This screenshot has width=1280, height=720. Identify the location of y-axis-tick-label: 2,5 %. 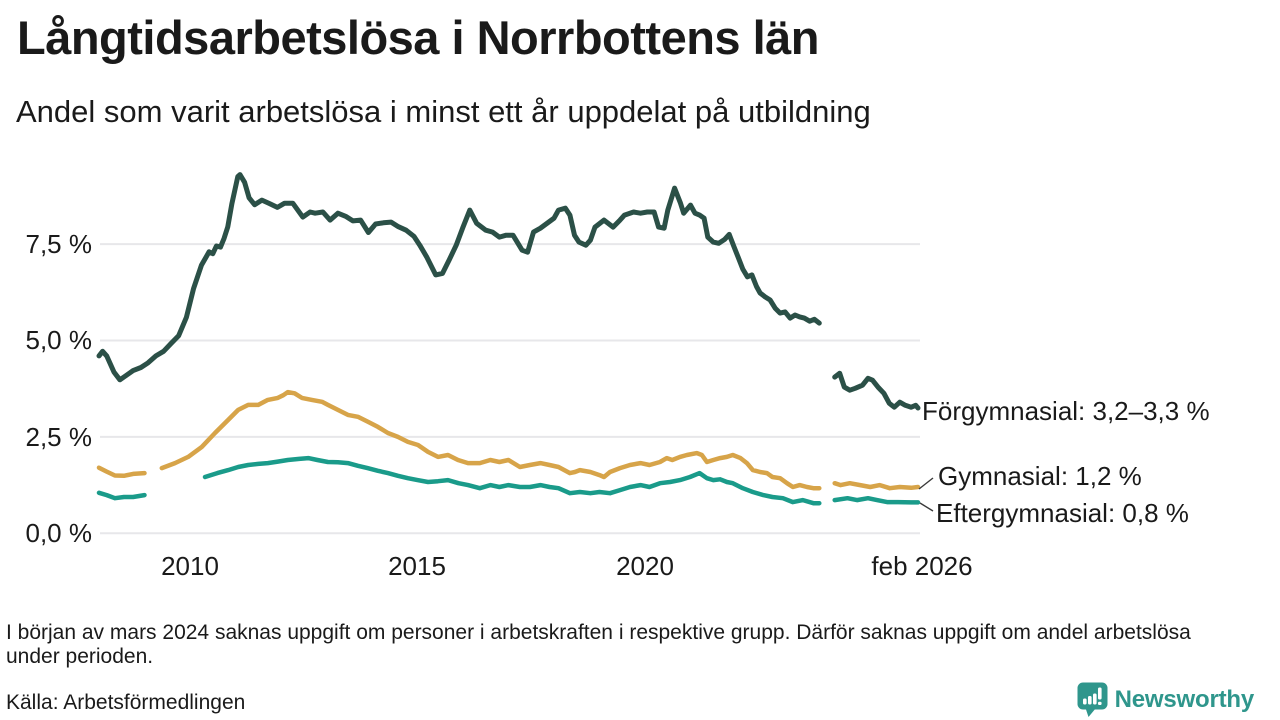
(59, 437).